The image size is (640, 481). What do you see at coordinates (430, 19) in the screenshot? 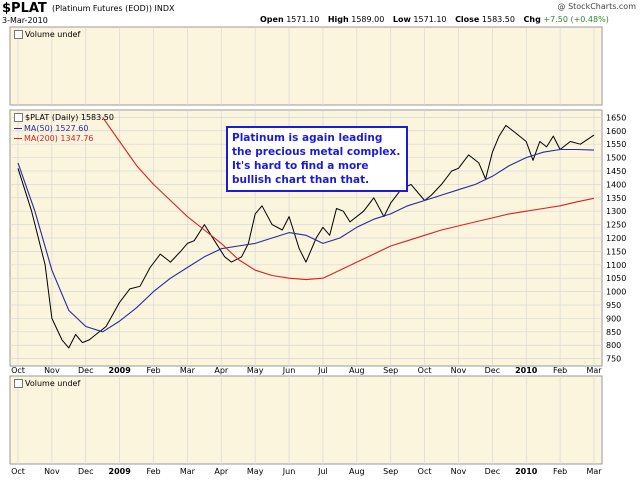
I see `low-value: 1571.10` at bounding box center [430, 19].